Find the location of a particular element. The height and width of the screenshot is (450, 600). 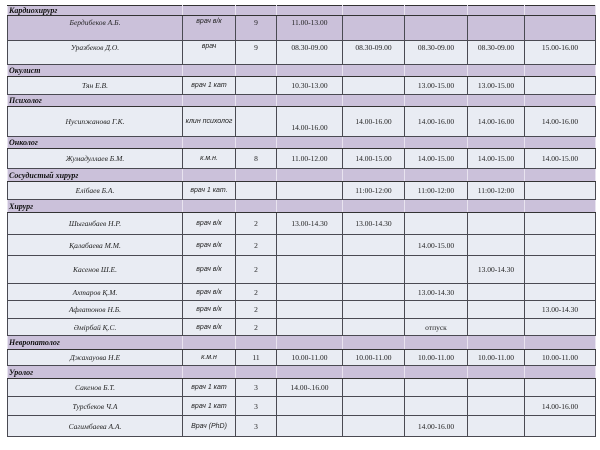

schedule-cell-day-4: 13.00-14.30 is located at coordinates (496, 269).